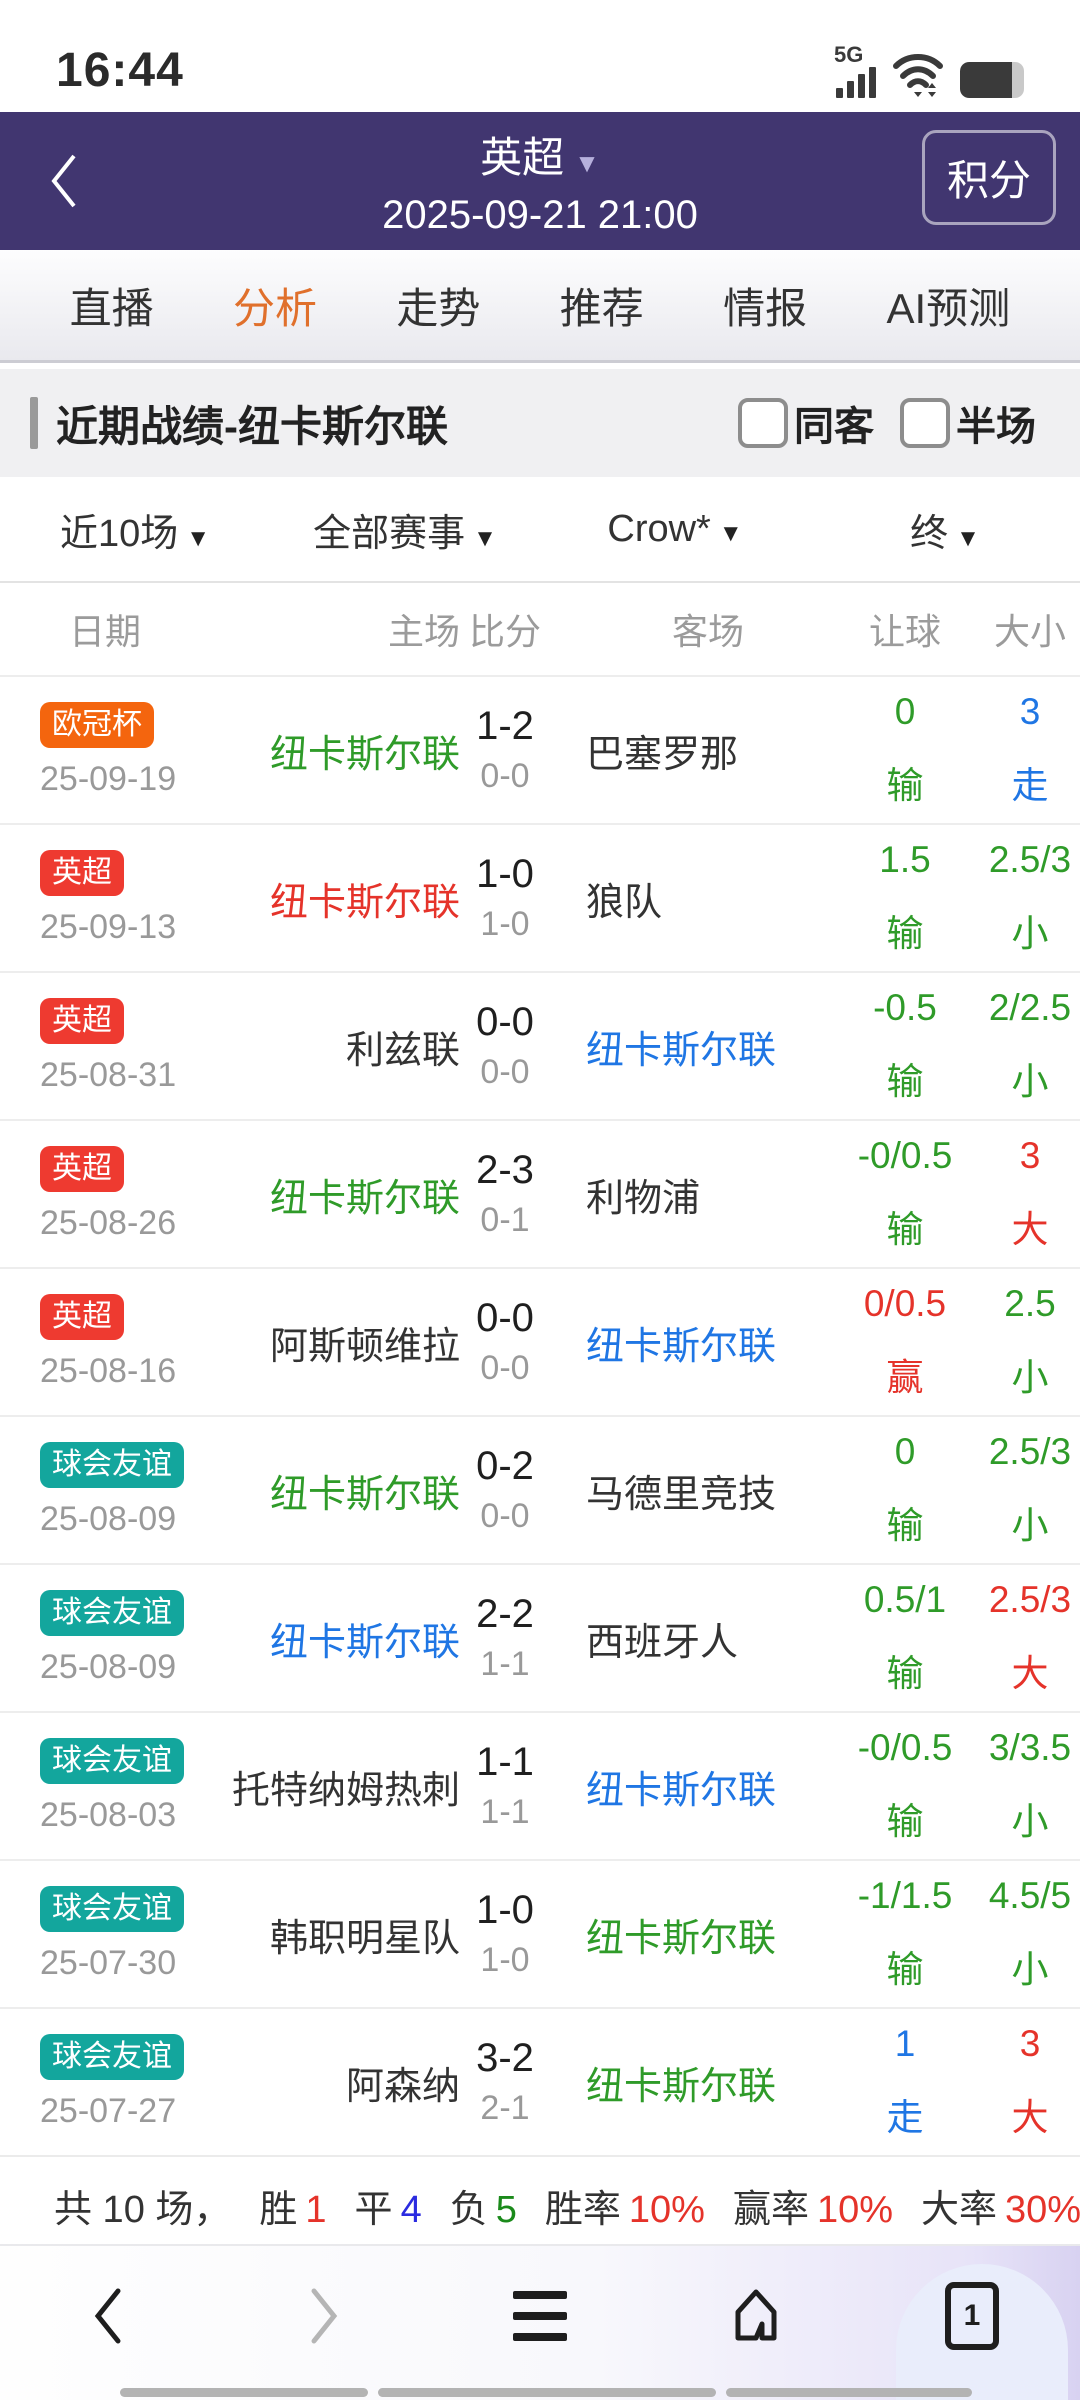 Image resolution: width=1080 pixels, height=2400 pixels. Describe the element at coordinates (1030, 750) in the screenshot. I see `over-under-cell: 3 走` at that location.